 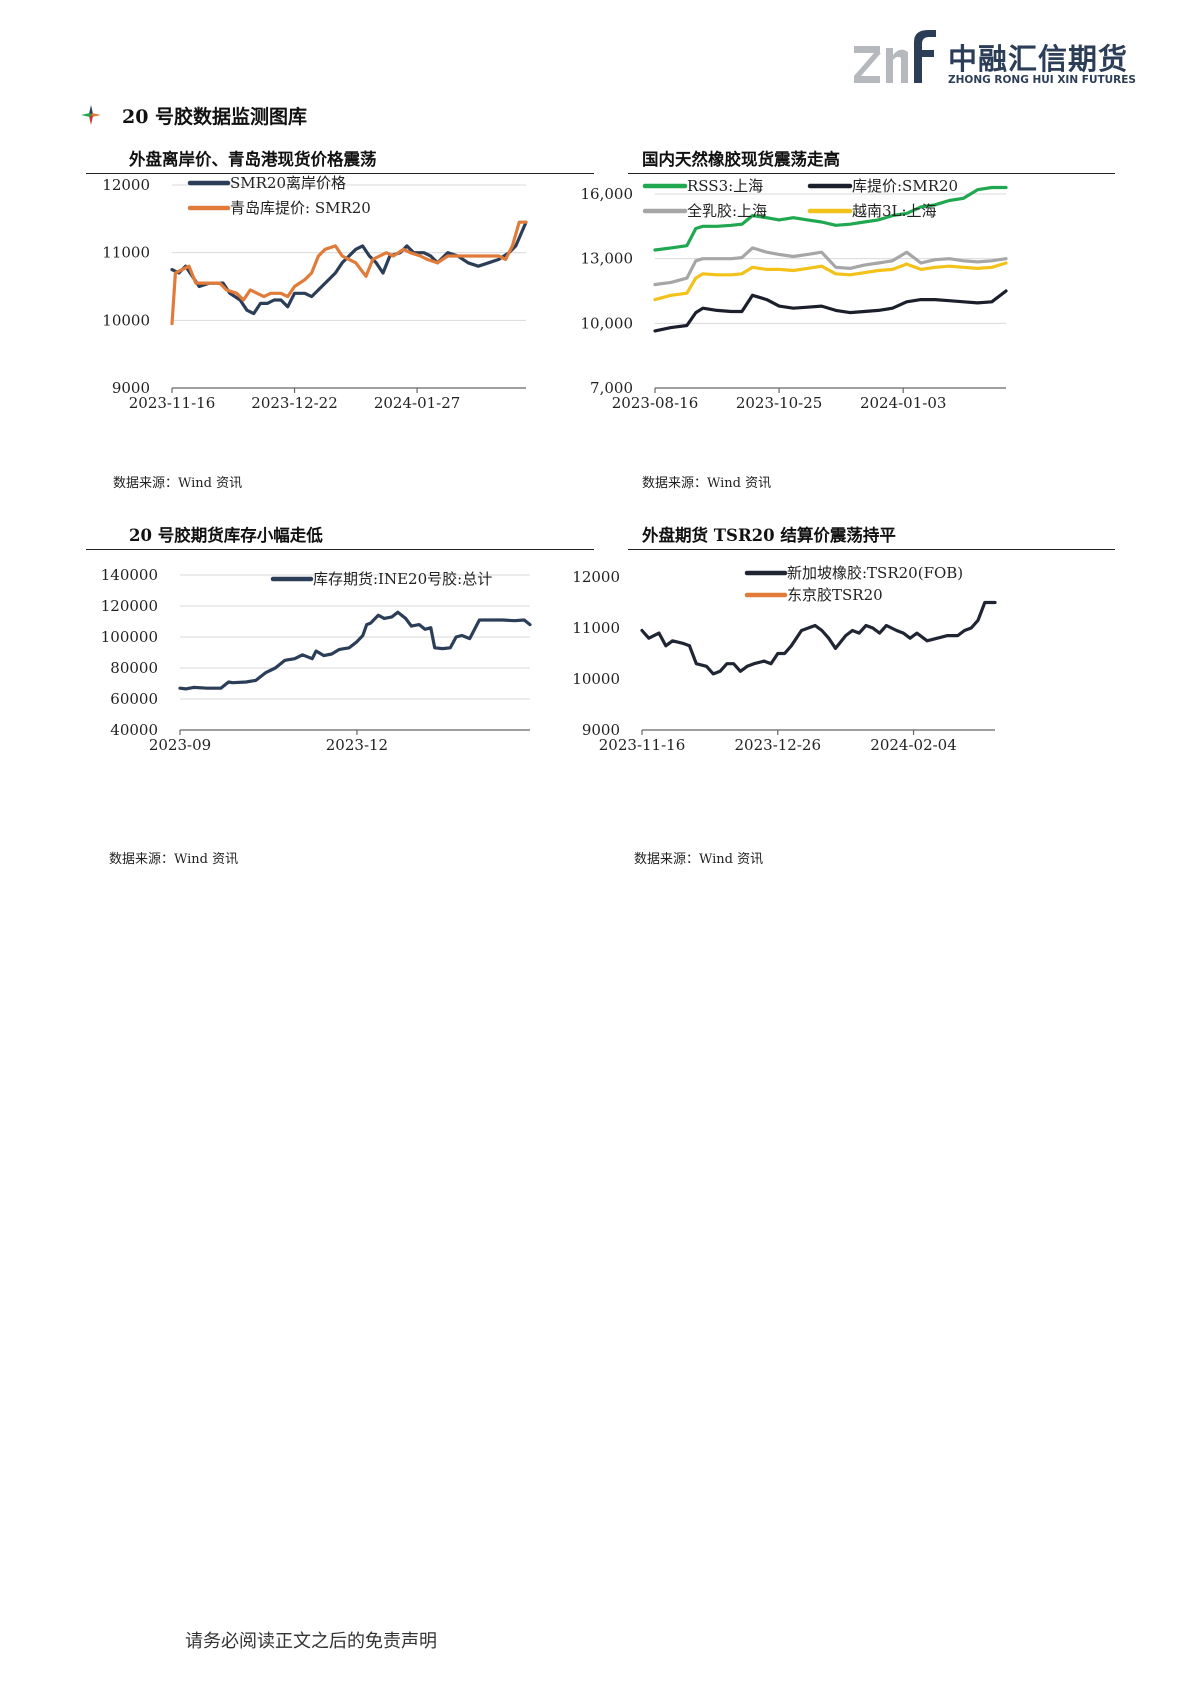 What do you see at coordinates (357, 745) in the screenshot?
I see `x-tick-label: 2023-12` at bounding box center [357, 745].